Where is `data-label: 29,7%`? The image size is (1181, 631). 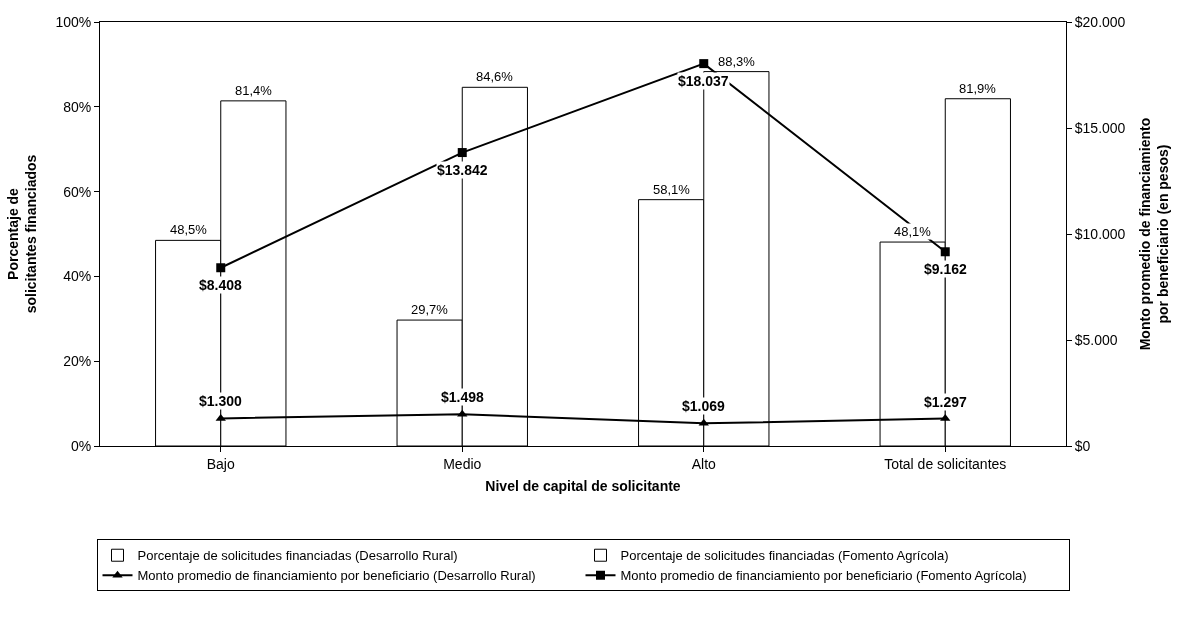 data-label: 29,7% is located at coordinates (430, 309).